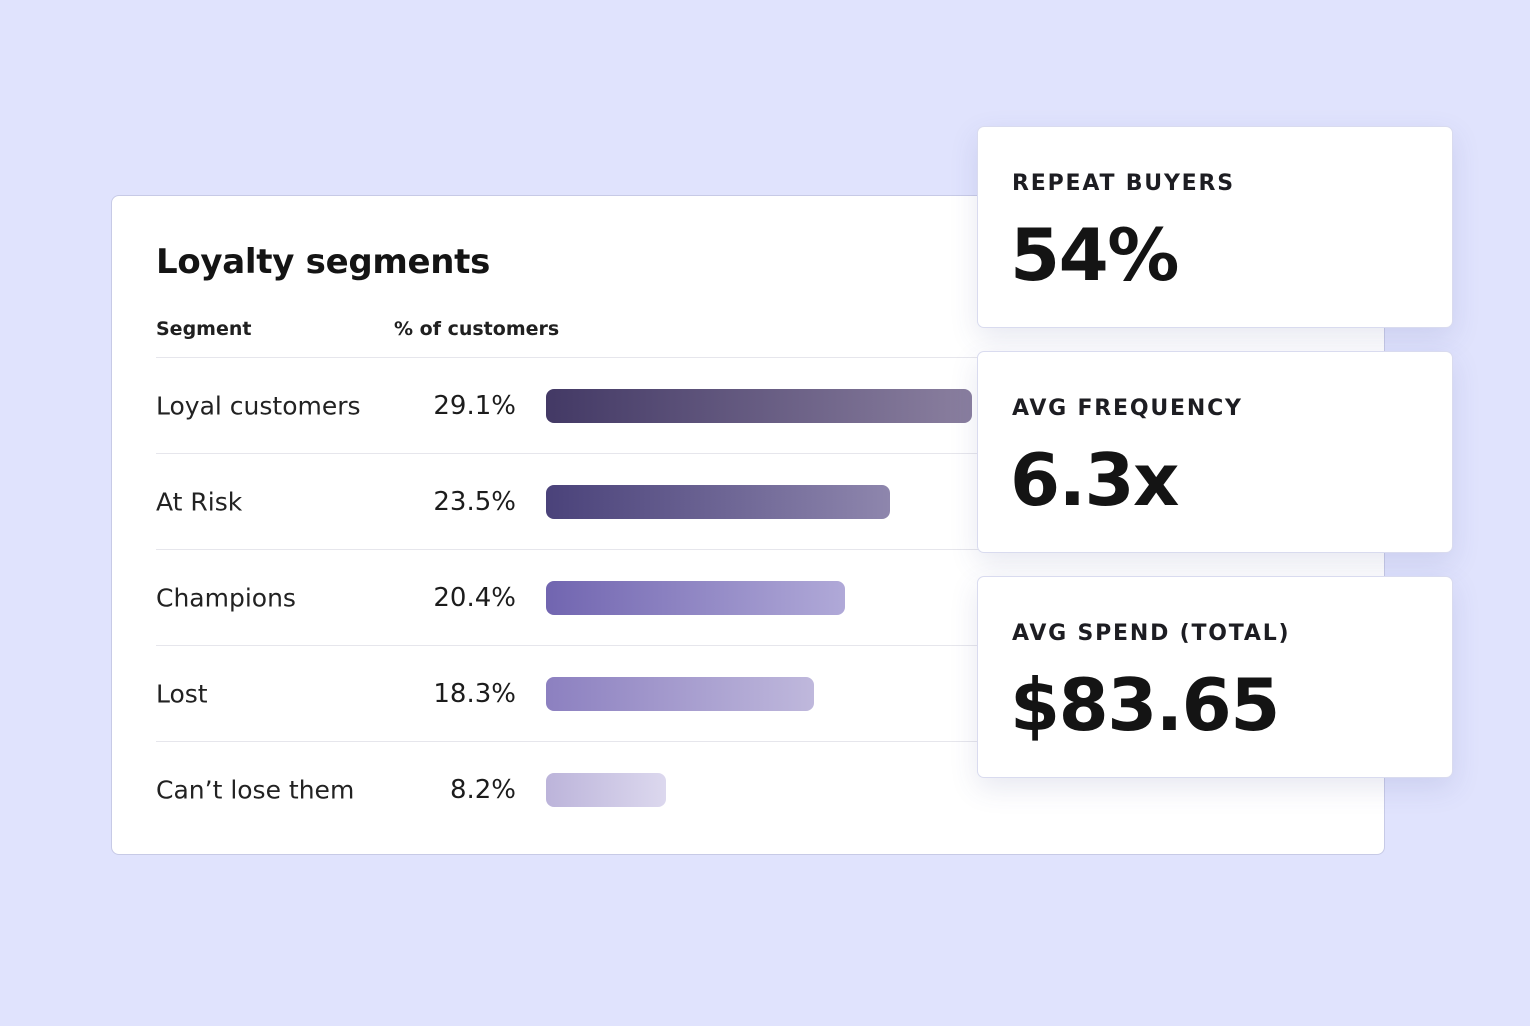 This screenshot has width=1530, height=1026. What do you see at coordinates (199, 502) in the screenshot?
I see `segment-label: At Risk` at bounding box center [199, 502].